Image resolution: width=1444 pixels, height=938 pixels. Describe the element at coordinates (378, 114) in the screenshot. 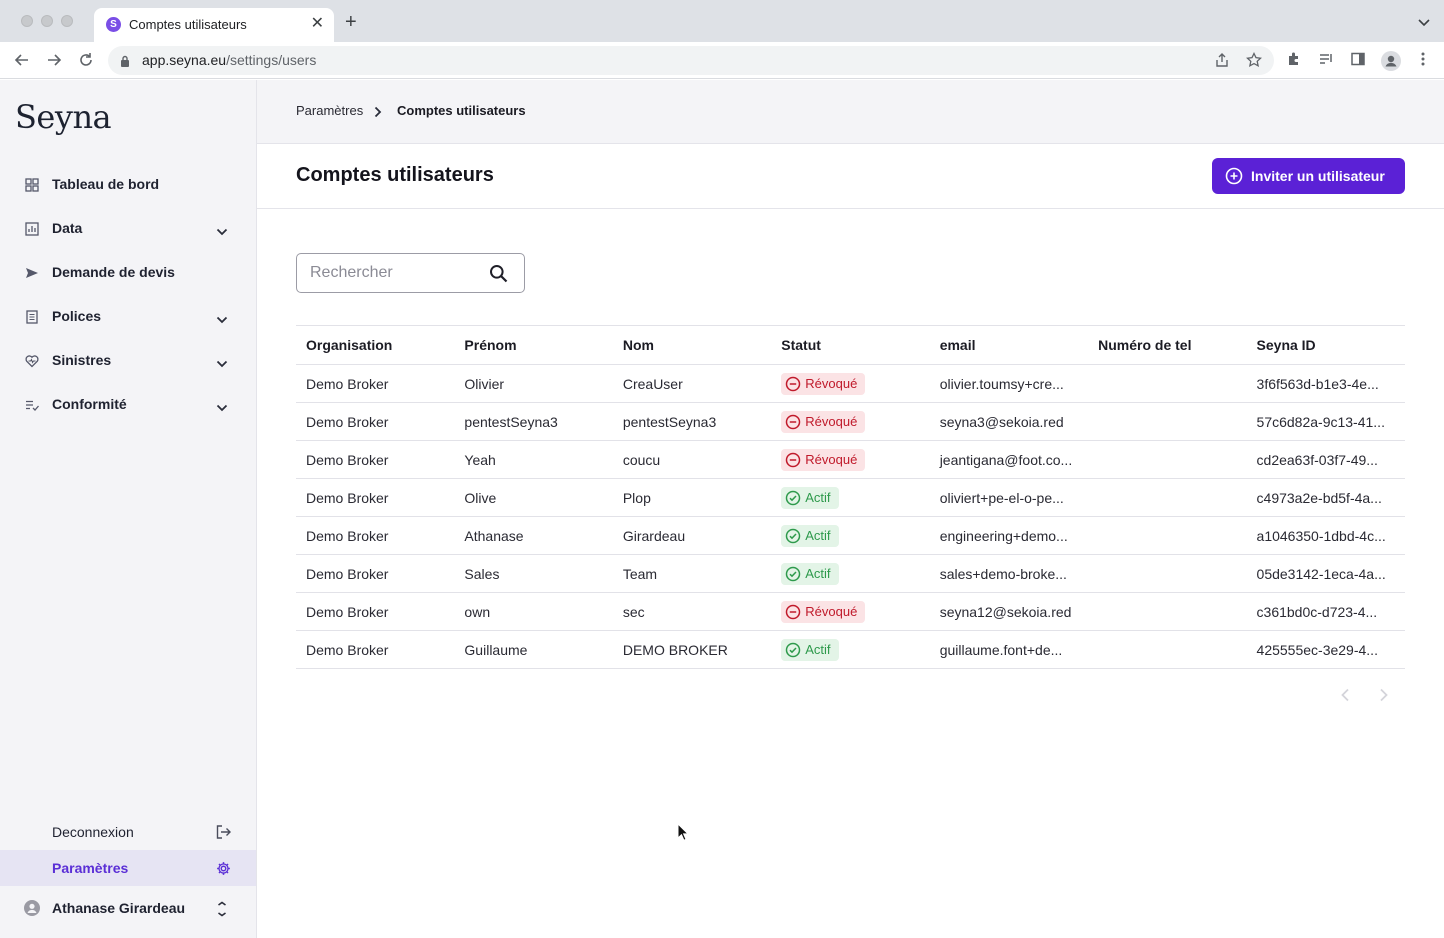

I see `chevron-right-icon` at that location.